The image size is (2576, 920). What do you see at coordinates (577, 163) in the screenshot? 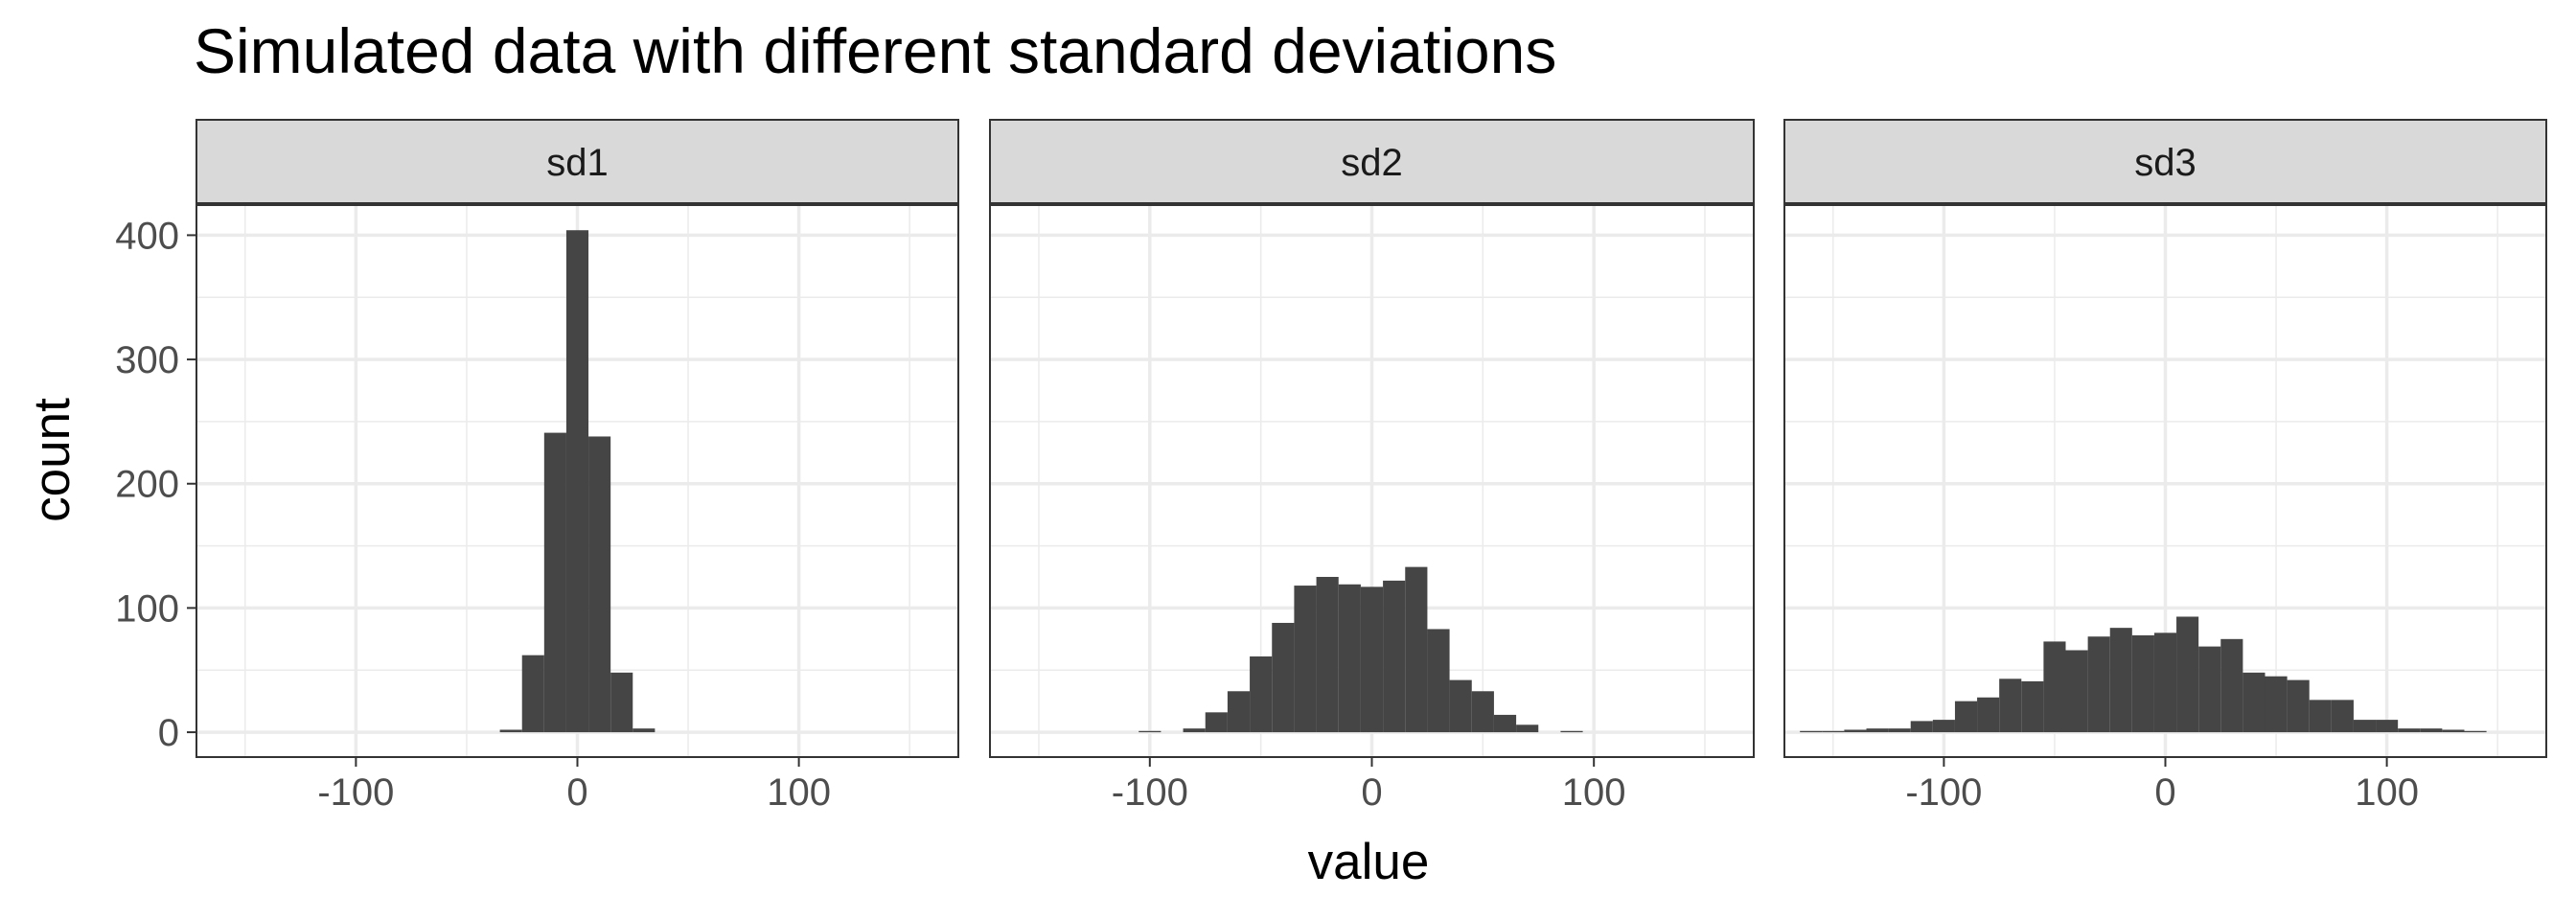
I see `facet-strip-label: sd1` at bounding box center [577, 163].